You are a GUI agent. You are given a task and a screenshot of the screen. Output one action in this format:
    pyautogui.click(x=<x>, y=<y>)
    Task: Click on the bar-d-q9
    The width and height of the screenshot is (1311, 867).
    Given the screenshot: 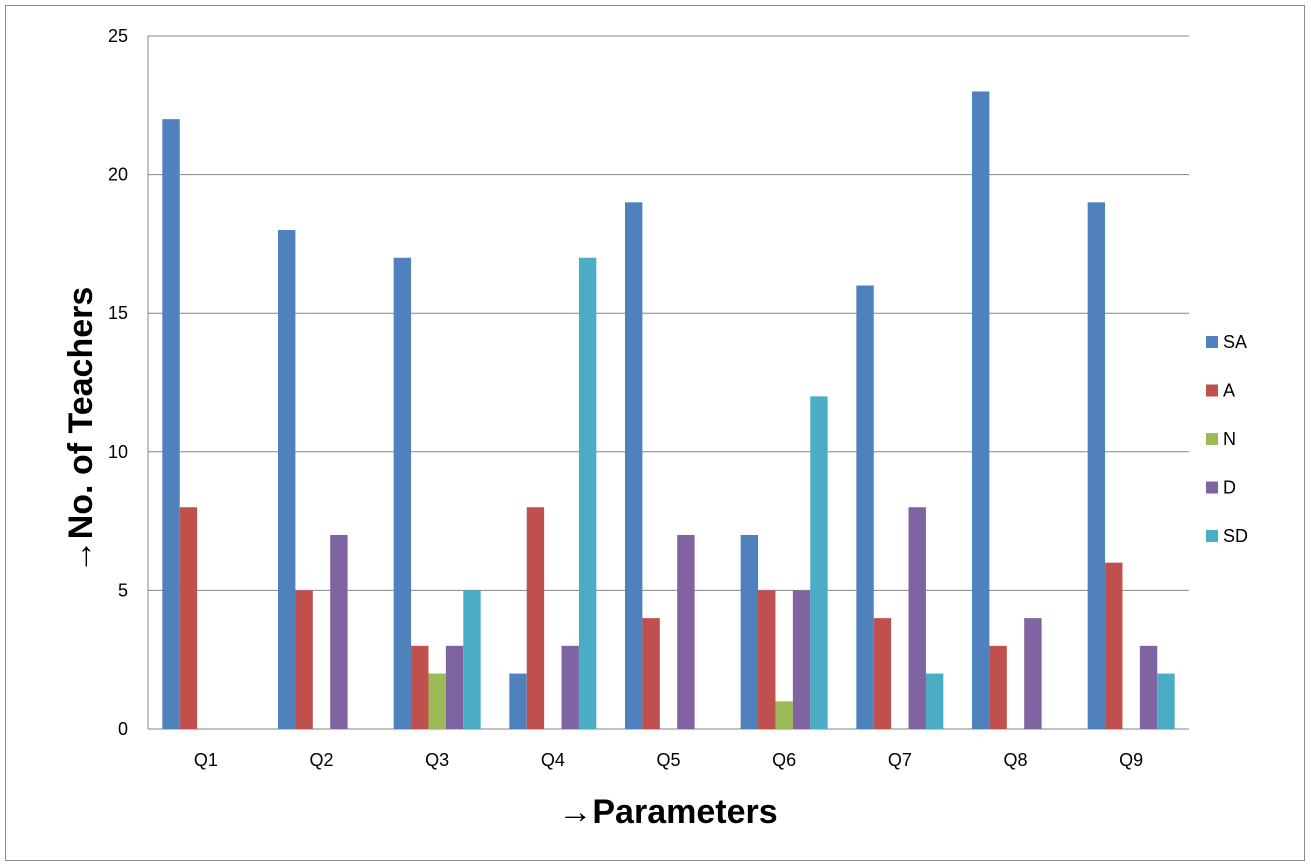 What is the action you would take?
    pyautogui.click(x=1148, y=687)
    